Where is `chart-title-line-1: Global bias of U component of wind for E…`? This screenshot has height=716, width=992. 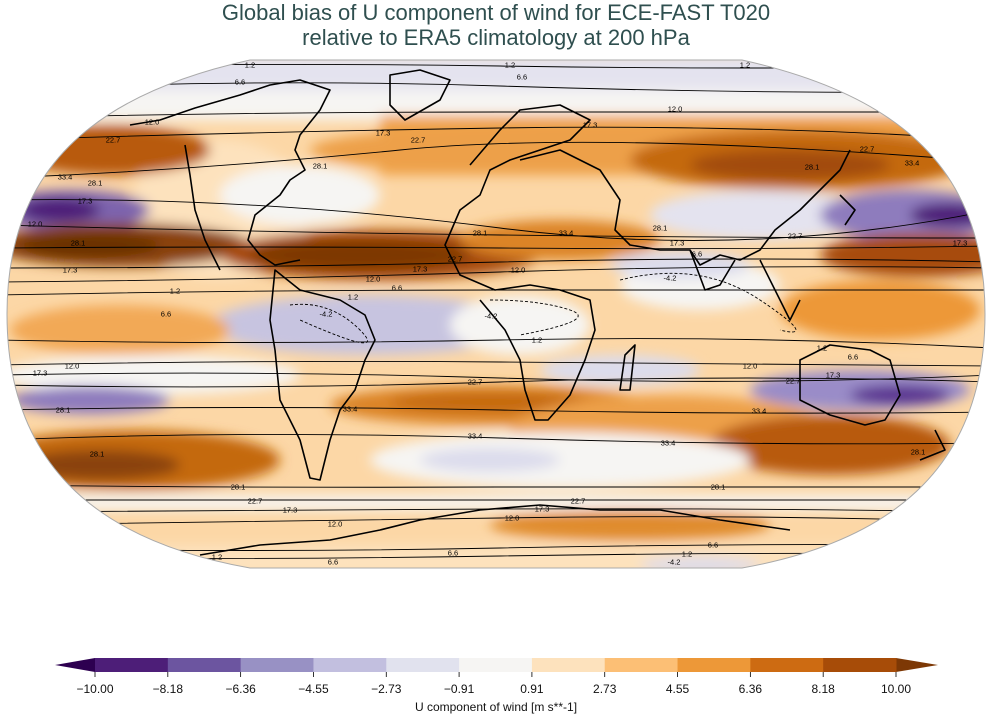
chart-title-line-1: Global bias of U component of wind for E… is located at coordinates (496, 12).